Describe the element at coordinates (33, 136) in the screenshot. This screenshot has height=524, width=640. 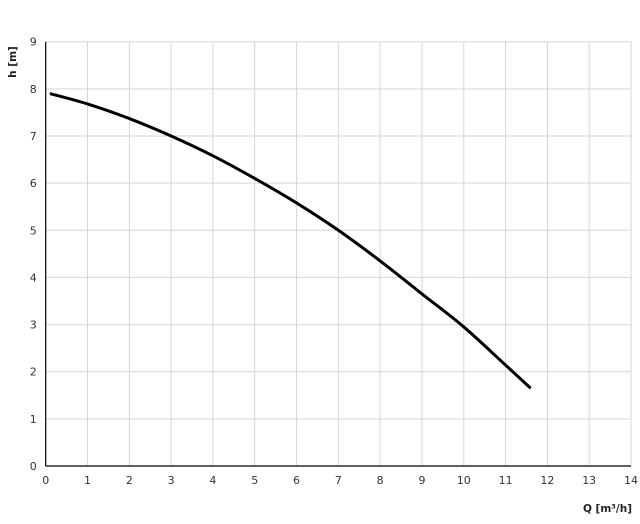
I see `y-tick-label: 7` at that location.